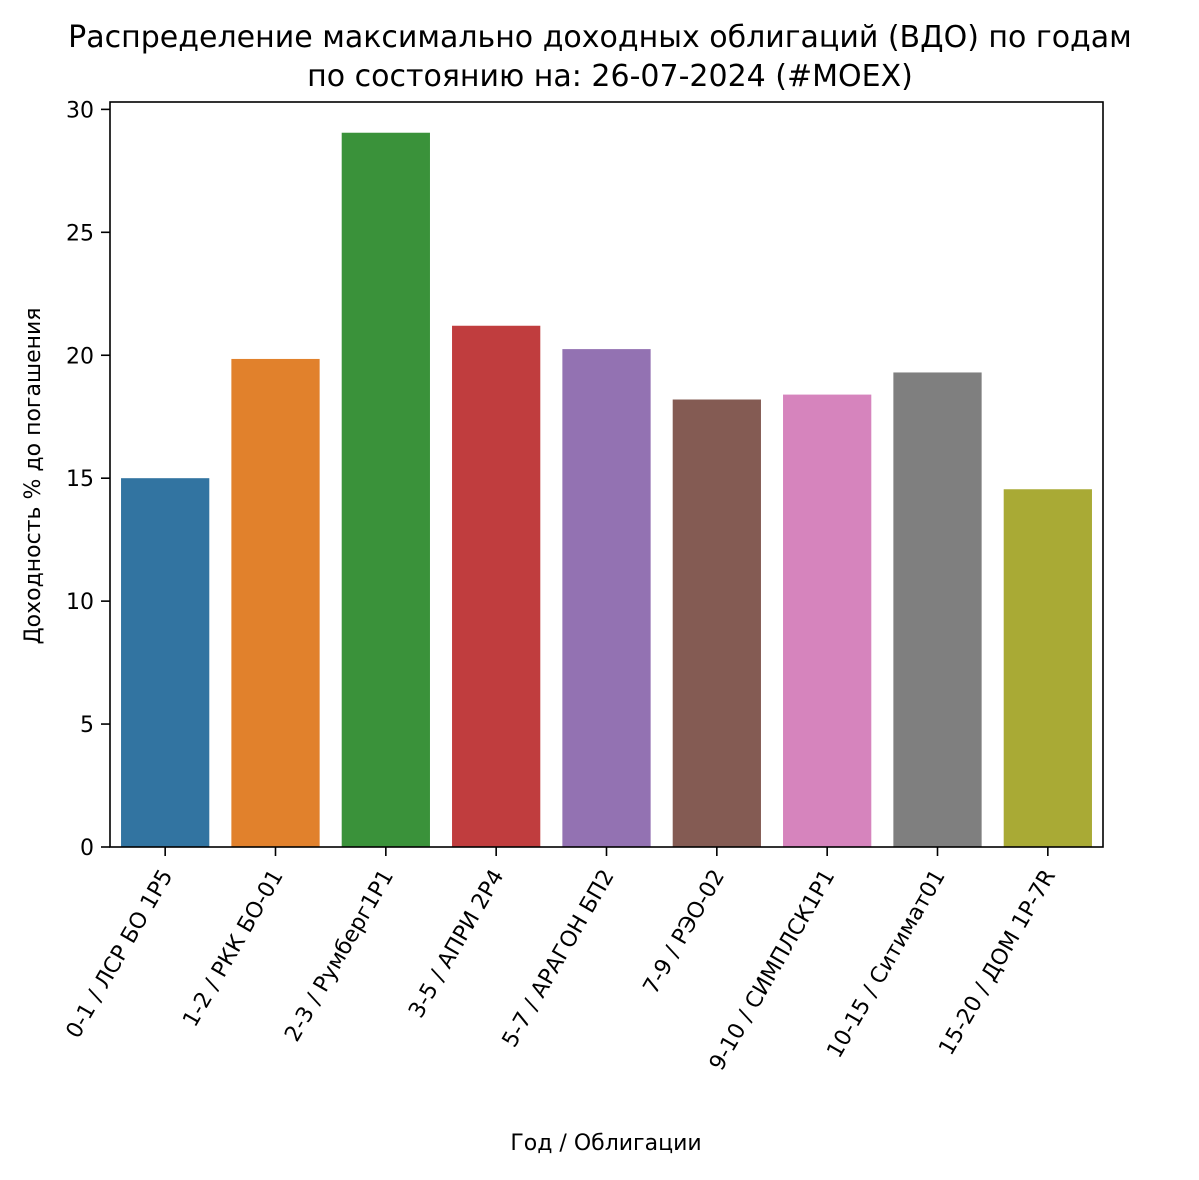  Describe the element at coordinates (80, 602) in the screenshot. I see `y-tick-label: 10` at that location.